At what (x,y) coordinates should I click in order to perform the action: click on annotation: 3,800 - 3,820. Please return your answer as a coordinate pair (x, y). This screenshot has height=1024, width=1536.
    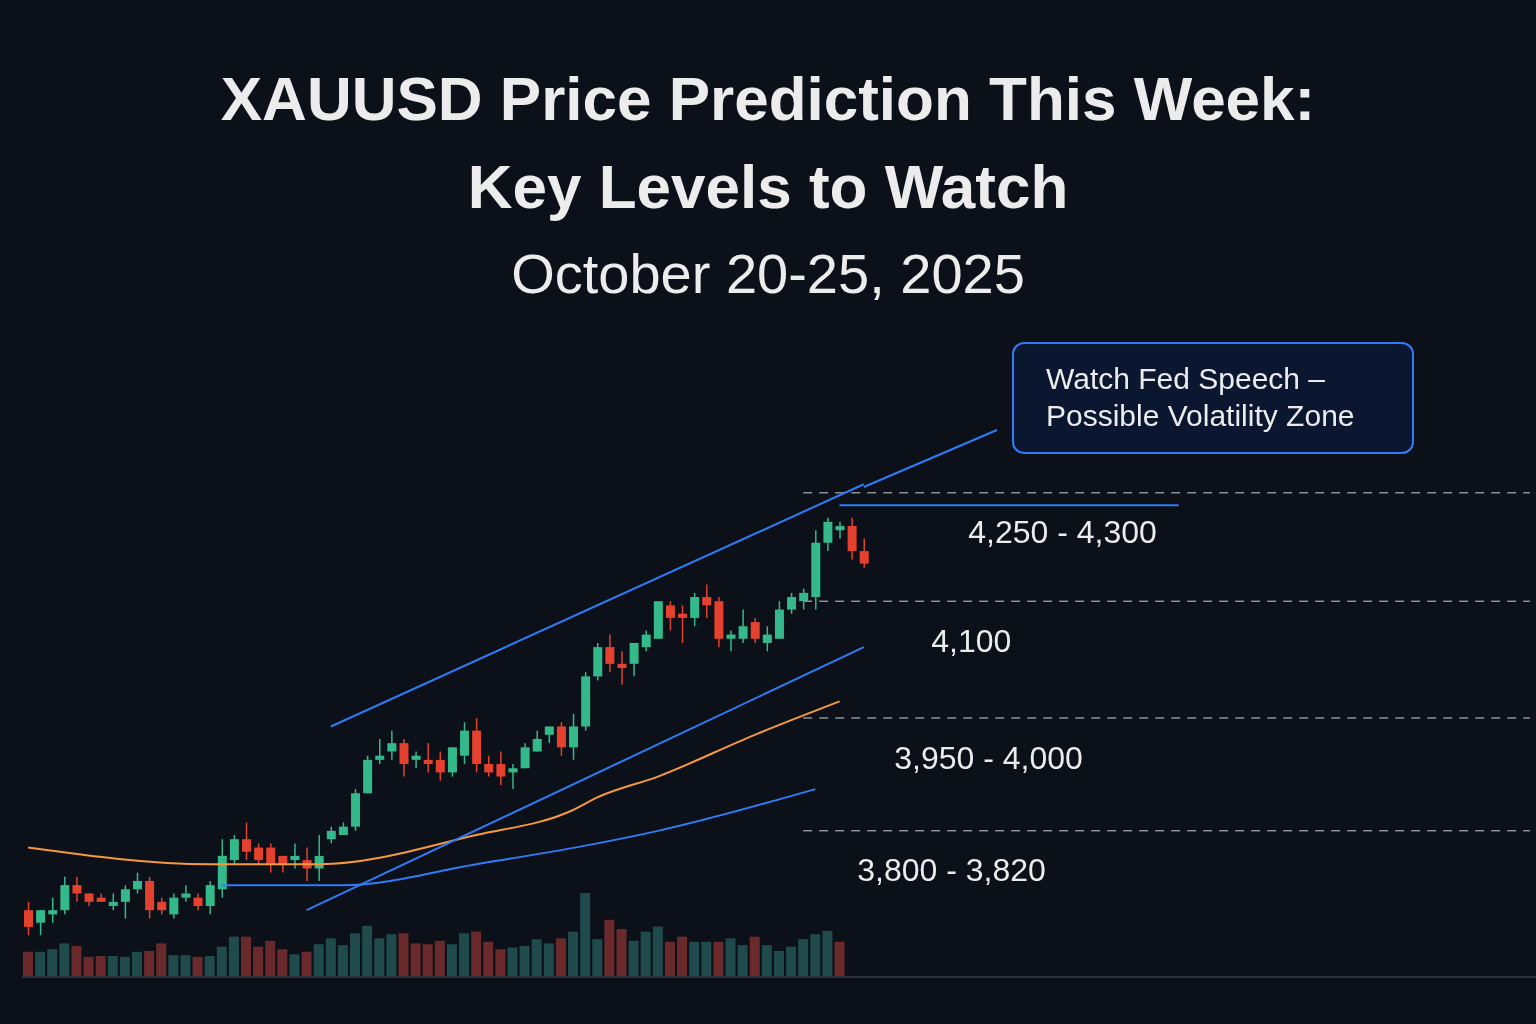
    Looking at the image, I should click on (951, 870).